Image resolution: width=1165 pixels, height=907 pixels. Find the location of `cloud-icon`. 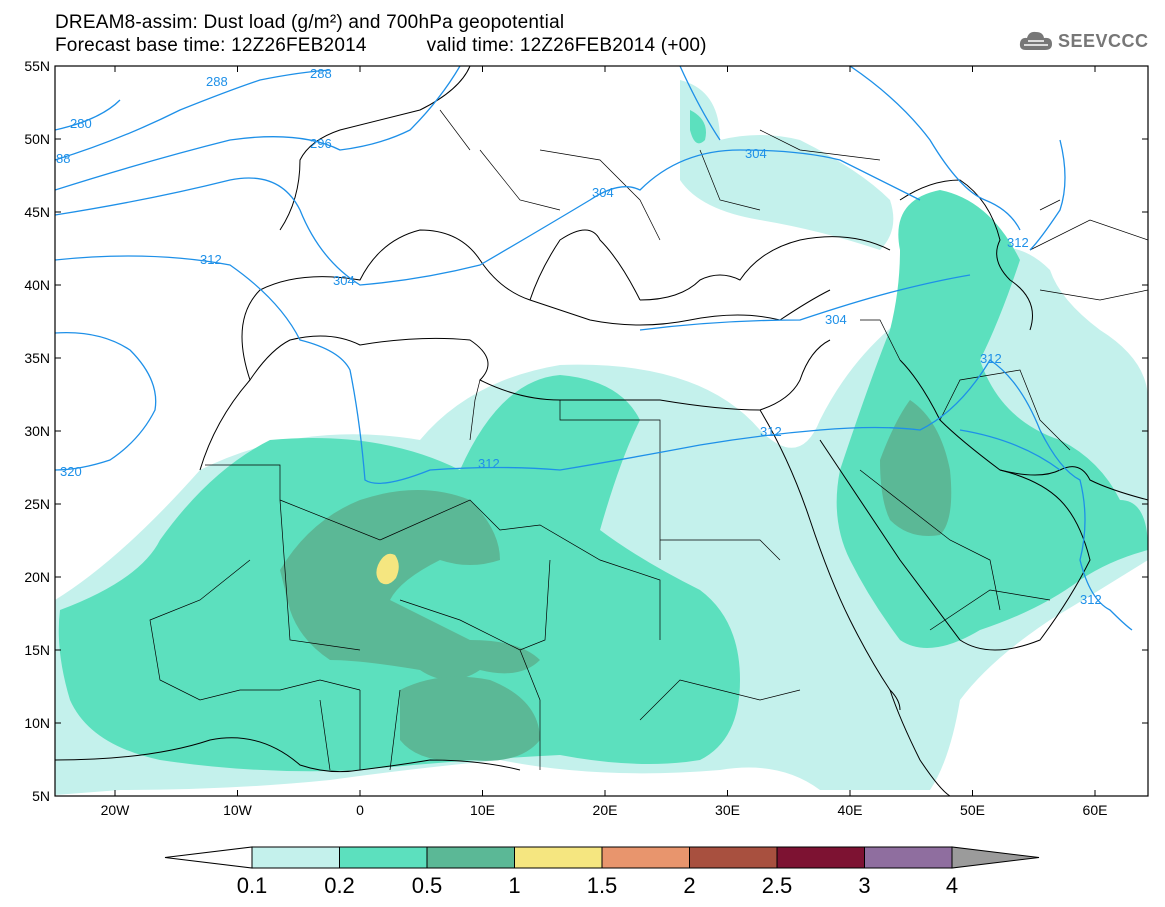

cloud-icon is located at coordinates (1035, 40).